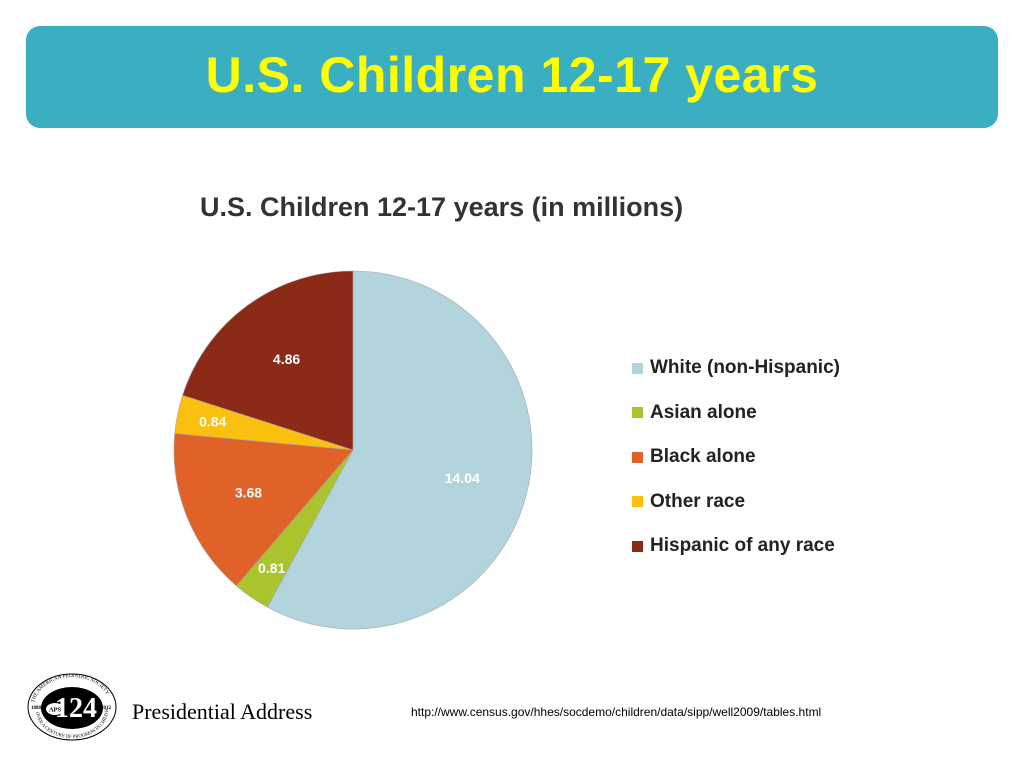  I want to click on footer-label: Presidential Address, so click(222, 711).